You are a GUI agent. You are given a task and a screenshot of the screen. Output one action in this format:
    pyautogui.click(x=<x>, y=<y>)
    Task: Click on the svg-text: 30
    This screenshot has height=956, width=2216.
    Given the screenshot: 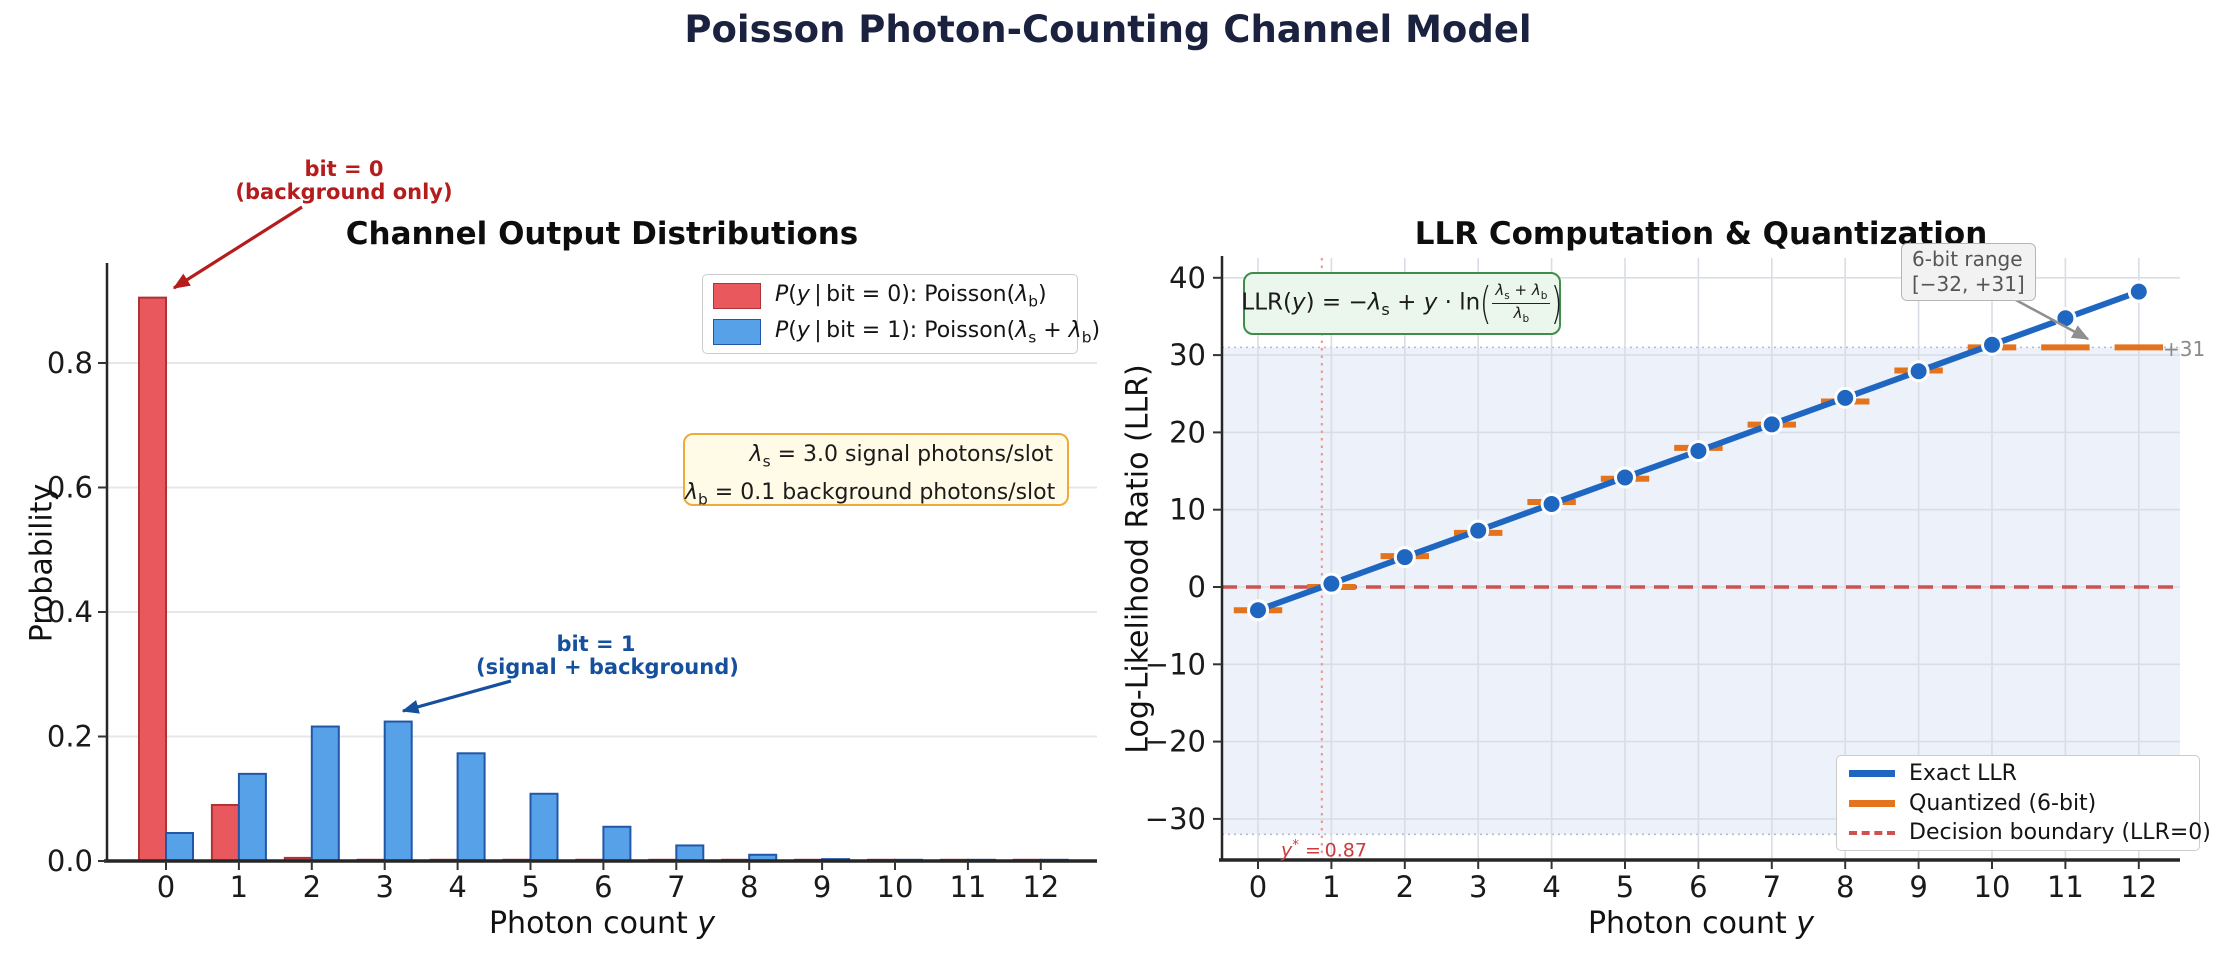 What is the action you would take?
    pyautogui.click(x=1187, y=355)
    